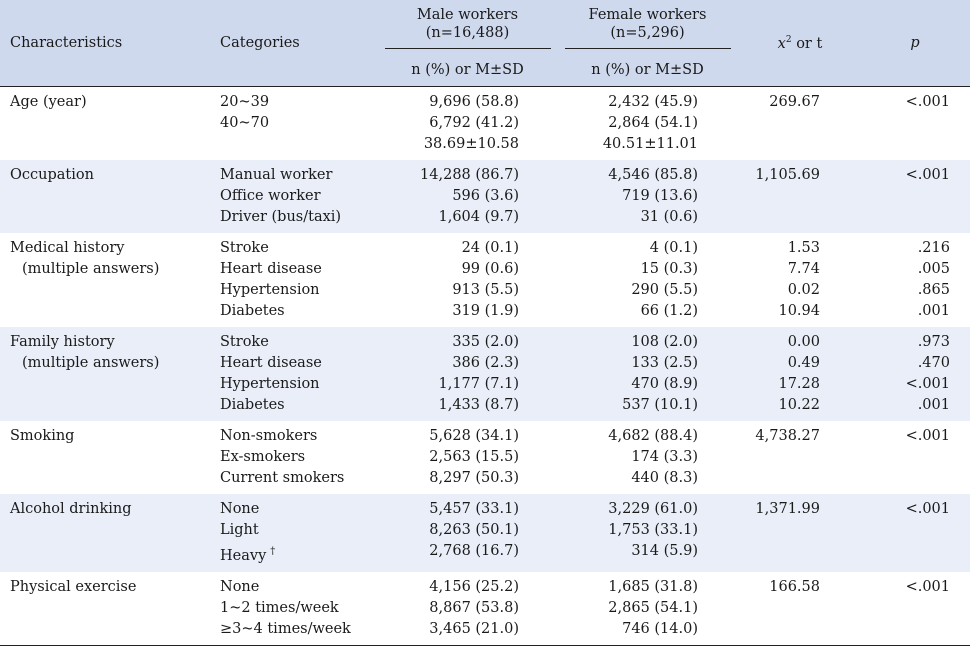 This screenshot has width=970, height=657. I want to click on category-label: Current smokers, so click(282, 478).